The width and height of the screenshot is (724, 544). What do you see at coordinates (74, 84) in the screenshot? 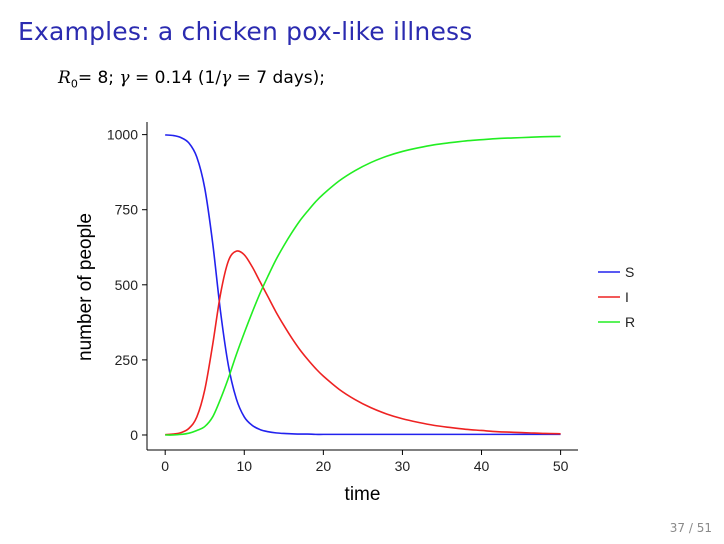
I see `r-subscript: 0` at bounding box center [74, 84].